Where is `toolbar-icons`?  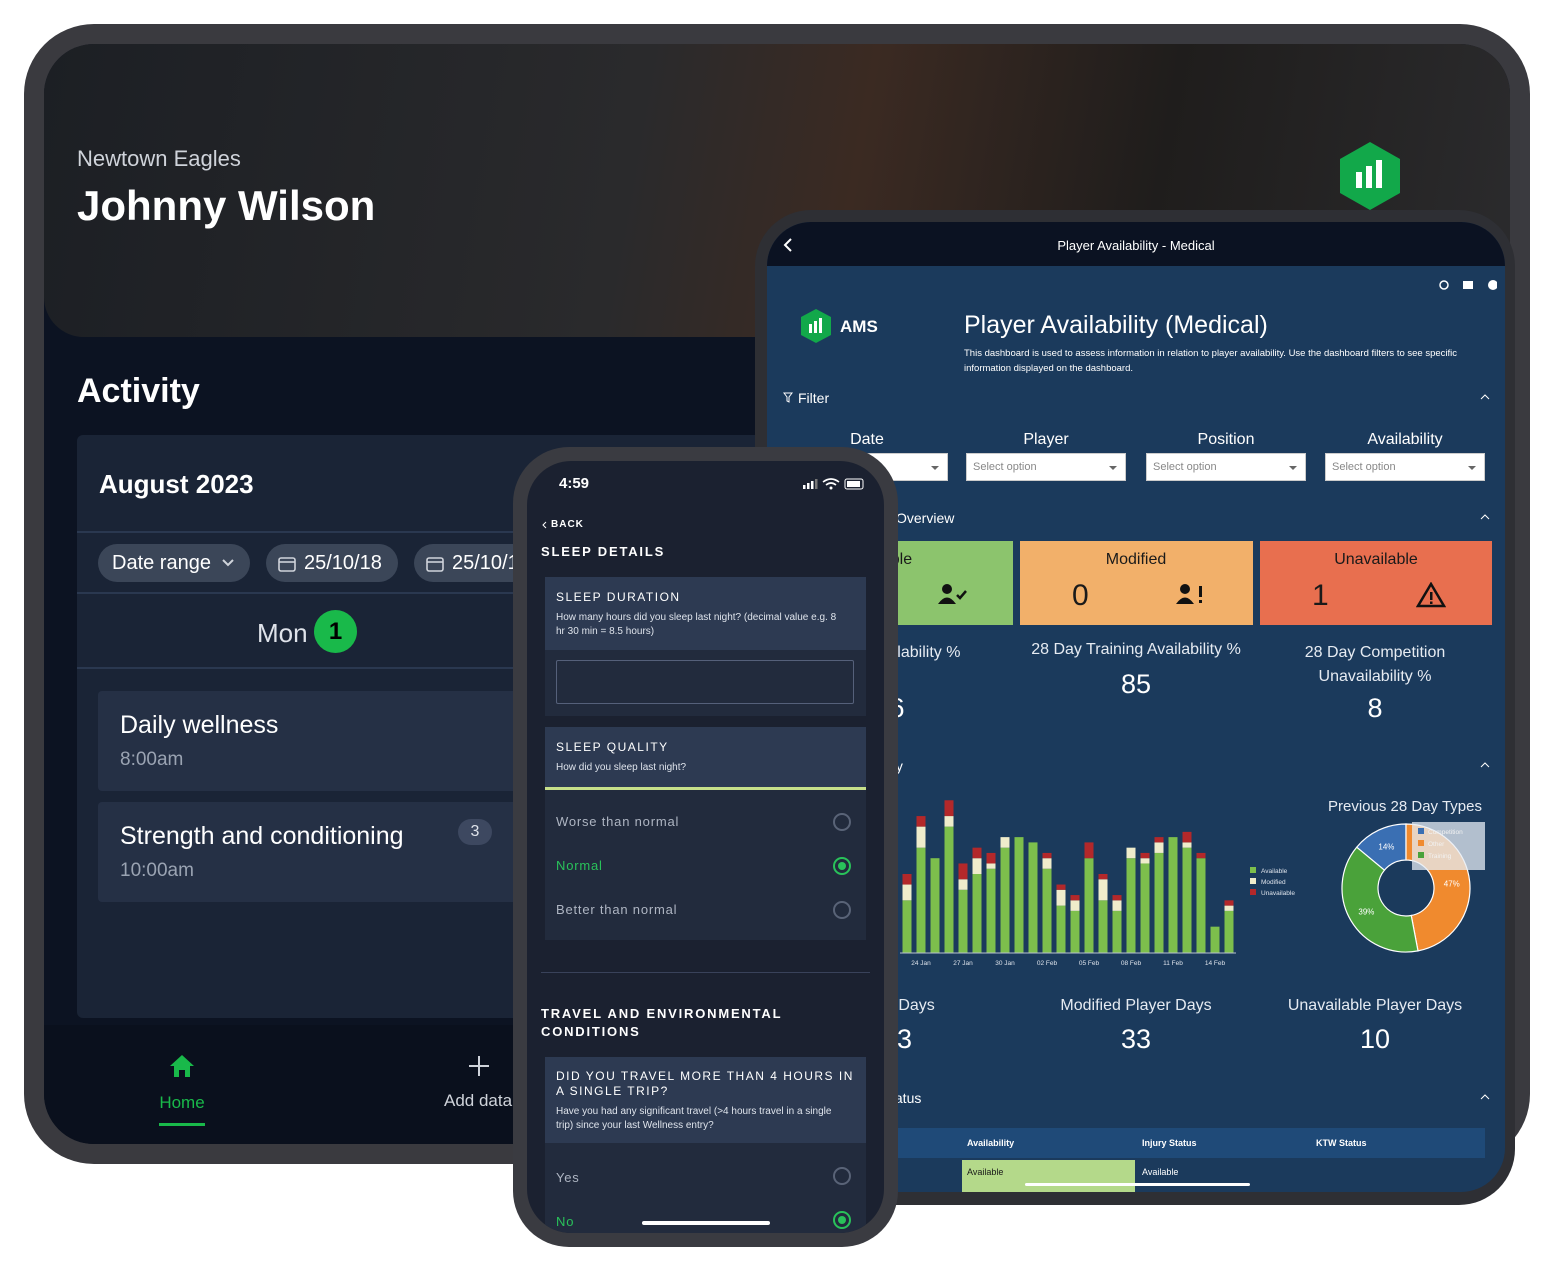
toolbar-icons is located at coordinates (1467, 285).